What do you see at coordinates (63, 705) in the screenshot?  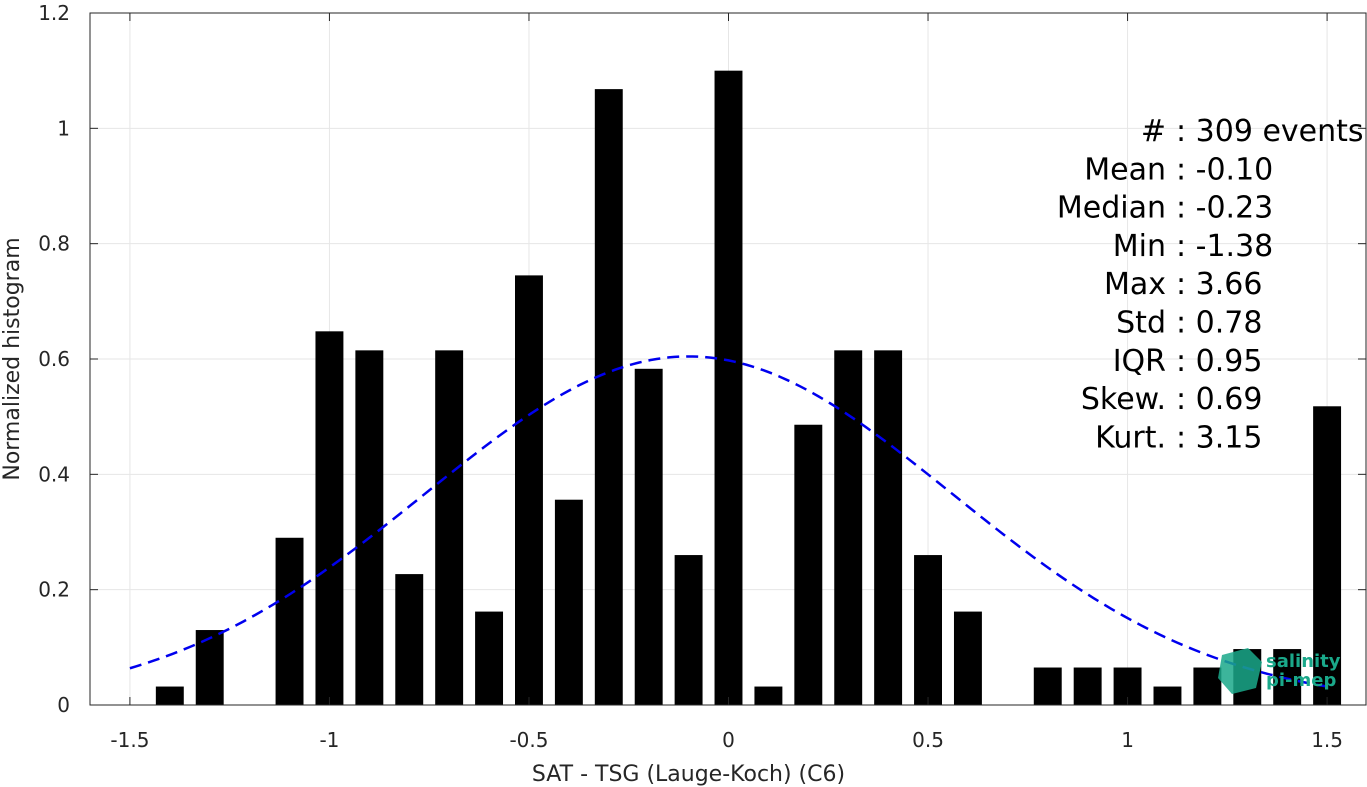 I see `y-tick-label: 0` at bounding box center [63, 705].